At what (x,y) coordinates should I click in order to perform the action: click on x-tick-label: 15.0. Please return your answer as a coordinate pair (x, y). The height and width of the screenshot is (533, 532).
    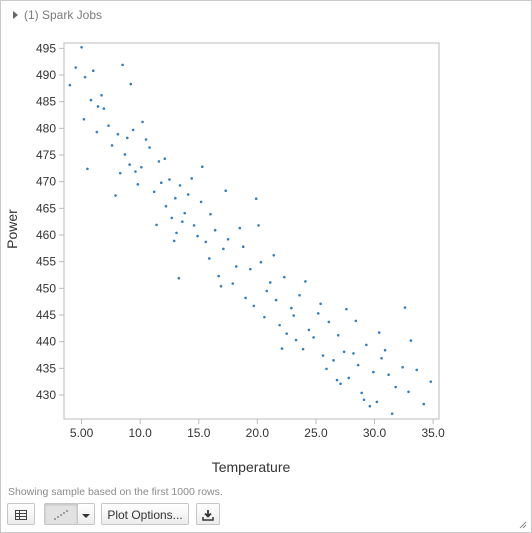
    Looking at the image, I should click on (199, 433).